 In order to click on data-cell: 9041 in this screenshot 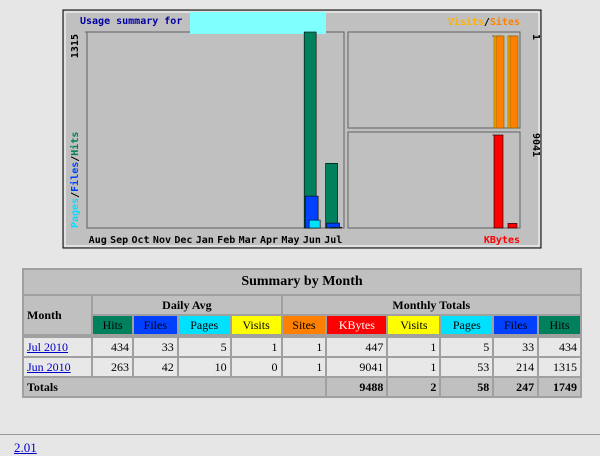, I will do `click(357, 367)`.